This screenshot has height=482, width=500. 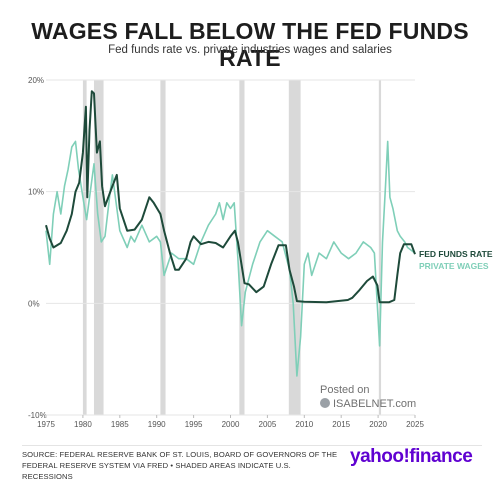 What do you see at coordinates (304, 424) in the screenshot?
I see `x-tick-label: 2010` at bounding box center [304, 424].